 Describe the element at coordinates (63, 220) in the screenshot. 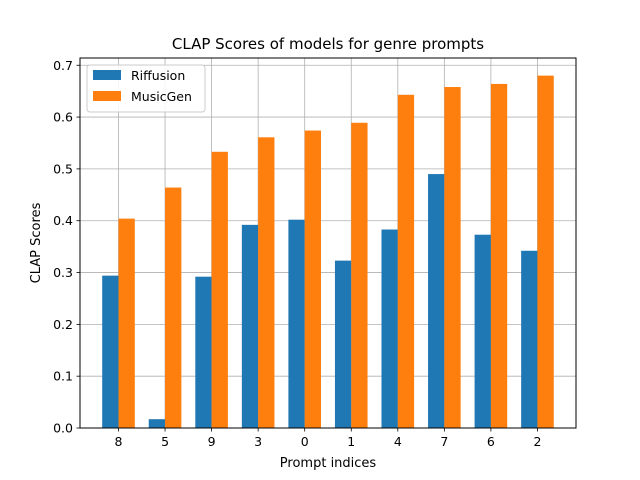

I see `y-tick-label: 0.4` at that location.